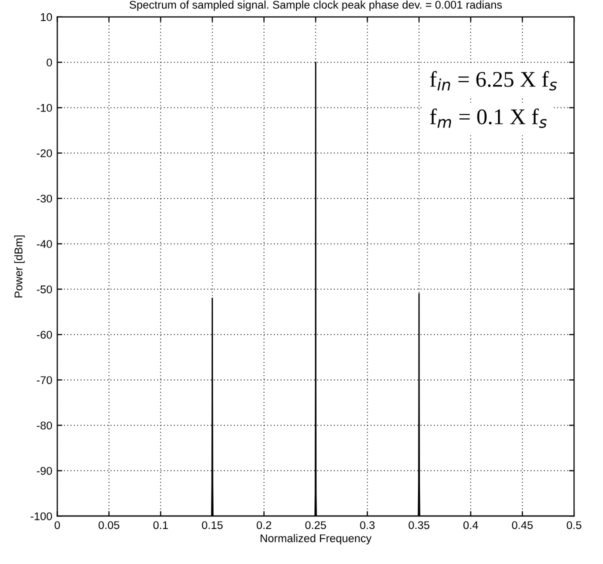  What do you see at coordinates (316, 539) in the screenshot?
I see `x-axis-title: Normalized Frequency` at bounding box center [316, 539].